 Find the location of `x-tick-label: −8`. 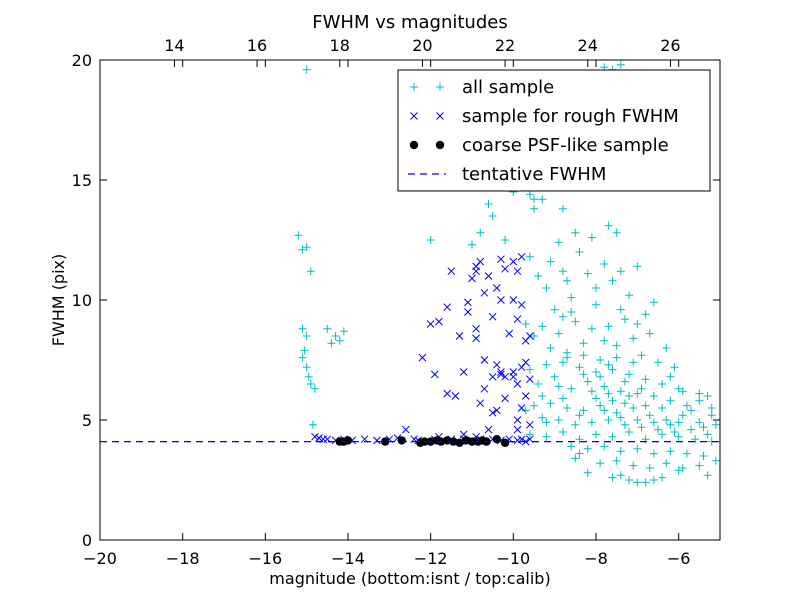

x-tick-label: −8 is located at coordinates (596, 558).